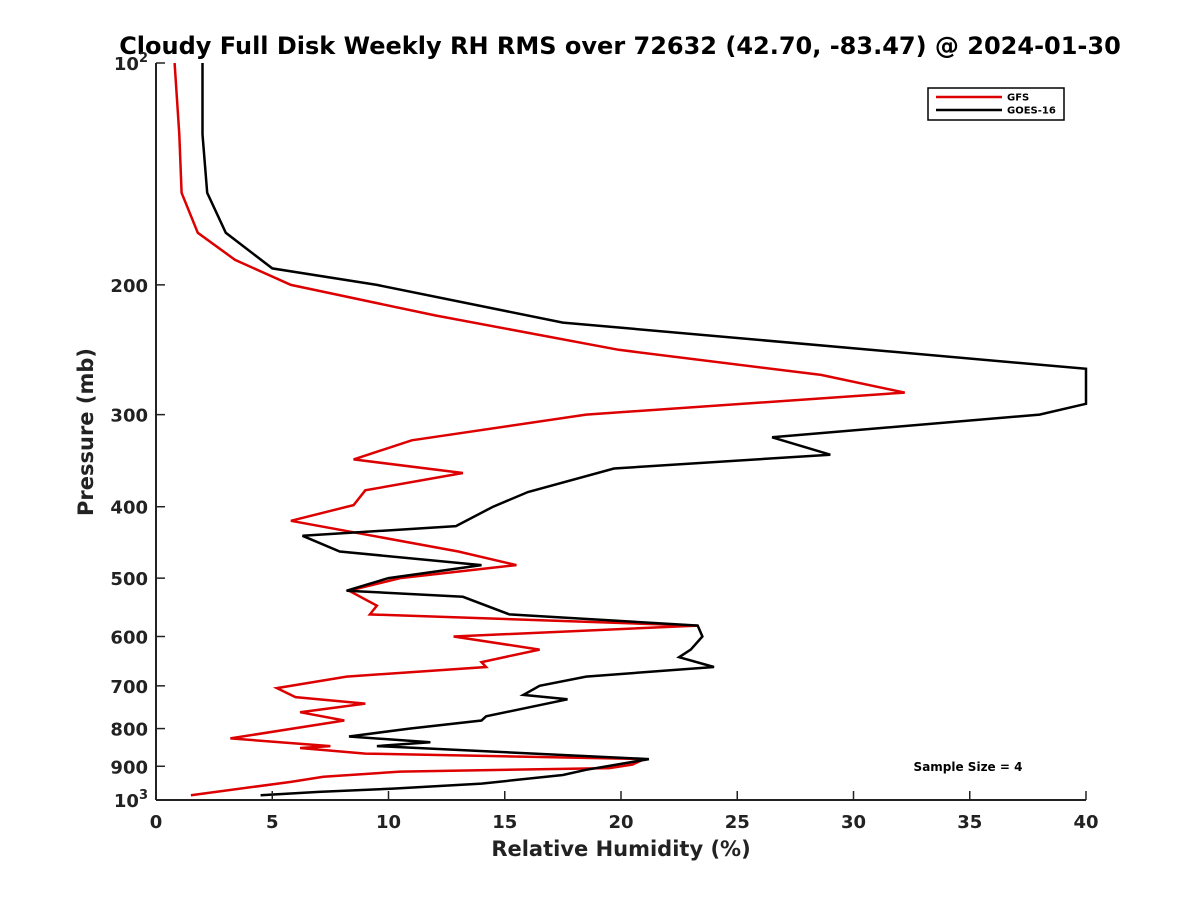  What do you see at coordinates (969, 822) in the screenshot?
I see `x-tick-label: 35` at bounding box center [969, 822].